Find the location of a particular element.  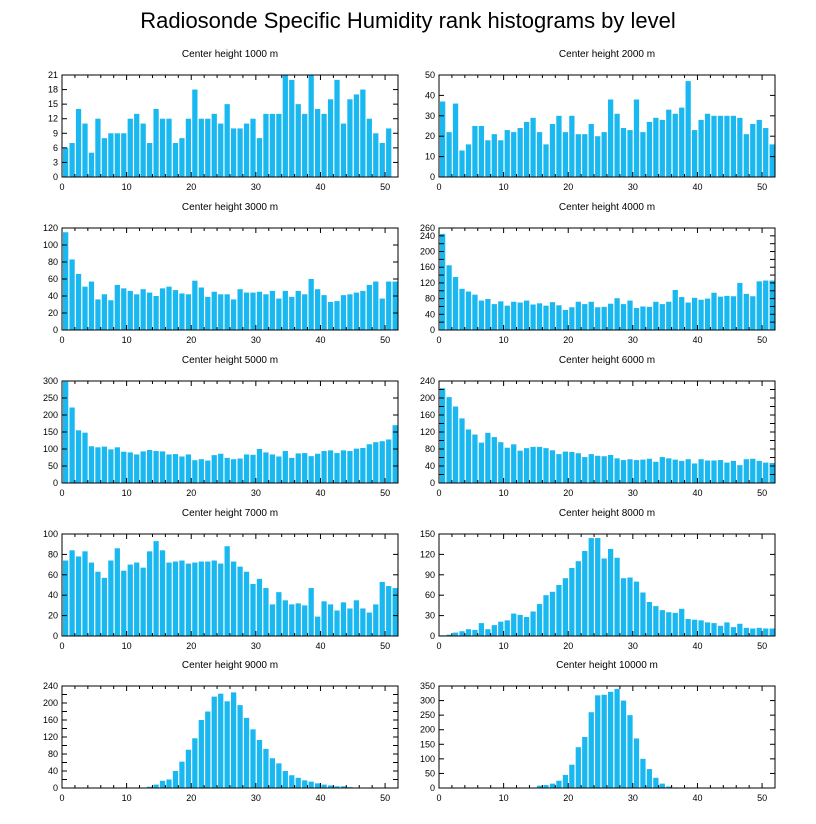

plot-frame is located at coordinates (230, 737).